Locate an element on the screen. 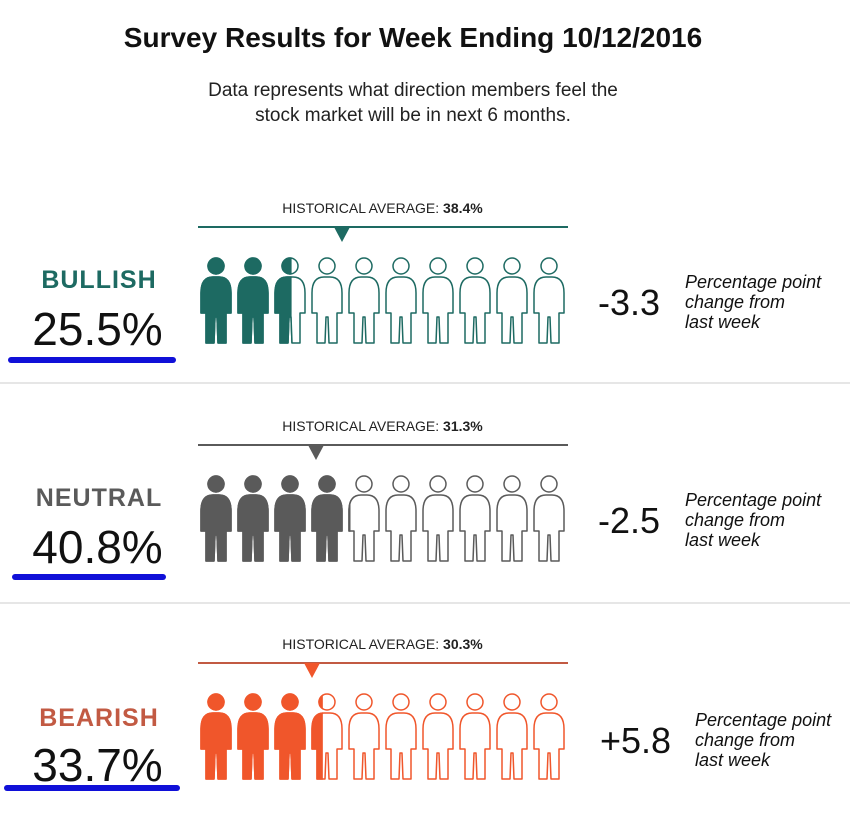 The width and height of the screenshot is (850, 836). neutral-percent: 40.8% is located at coordinates (97, 547).